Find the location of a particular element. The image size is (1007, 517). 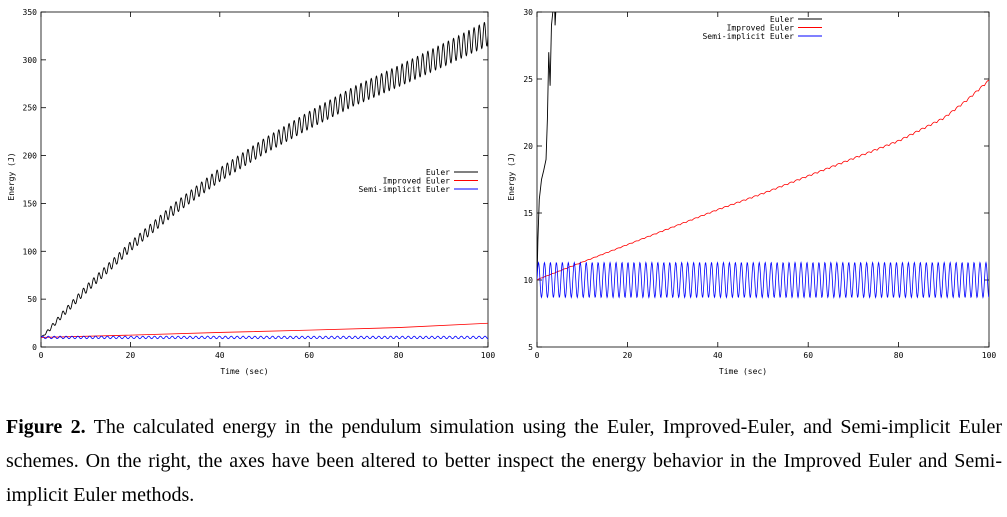

y-tick-label: 150 is located at coordinates (30, 203).